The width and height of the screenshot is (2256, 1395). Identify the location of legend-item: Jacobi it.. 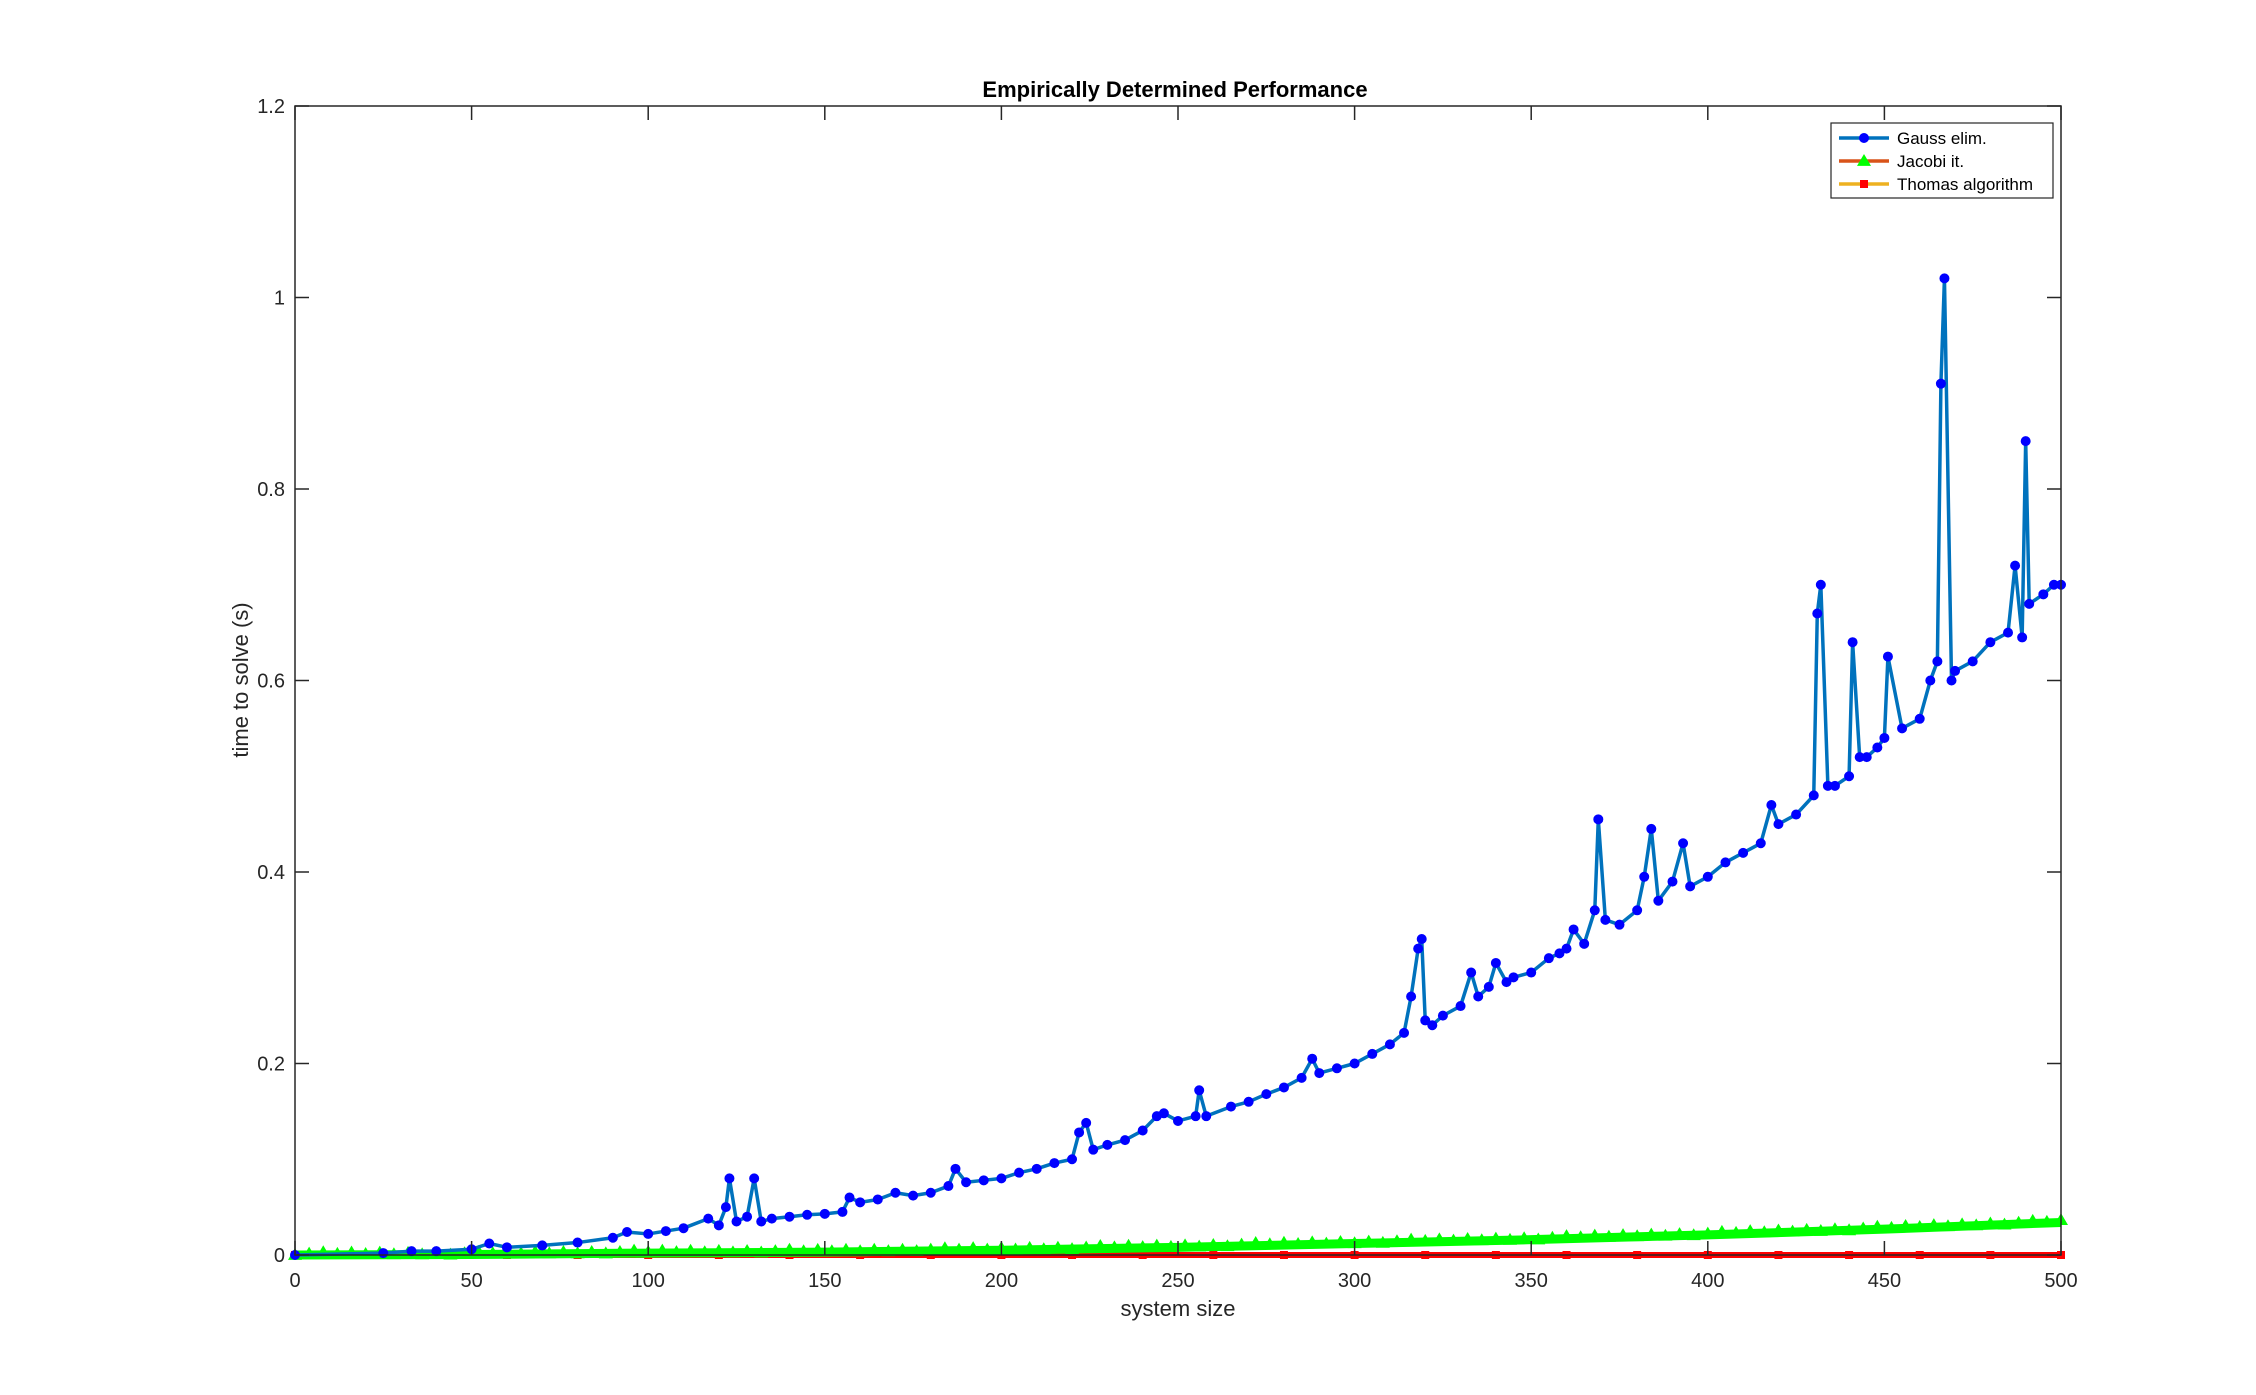
(1901, 161).